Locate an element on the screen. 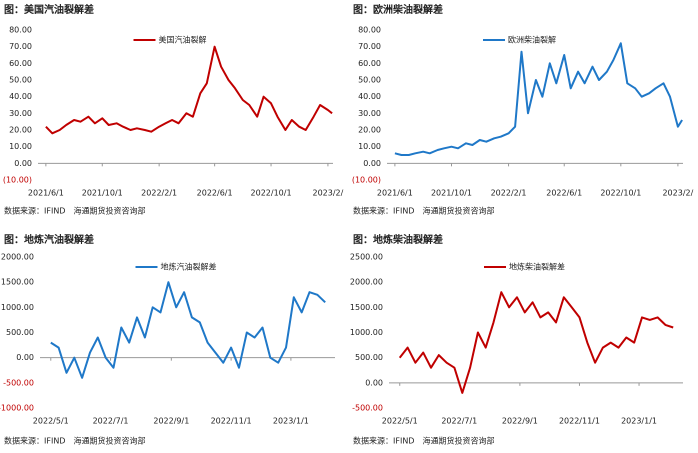 This screenshot has height=453, width=698. legend-label: 欧洲柴油裂解 is located at coordinates (532, 40).